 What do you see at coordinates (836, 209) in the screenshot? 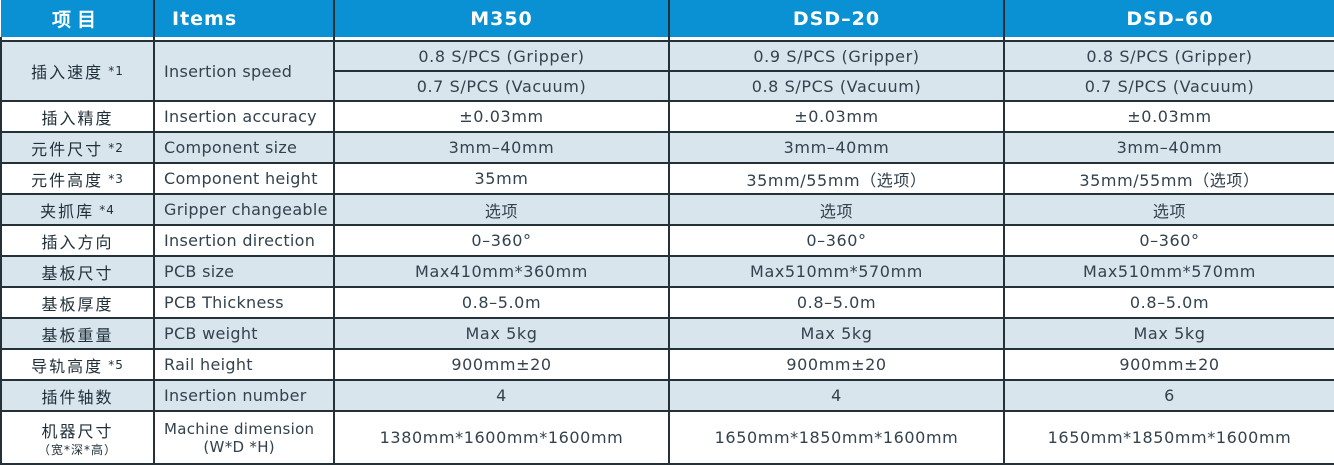
I see `spec-value-cell: 选项` at bounding box center [836, 209].